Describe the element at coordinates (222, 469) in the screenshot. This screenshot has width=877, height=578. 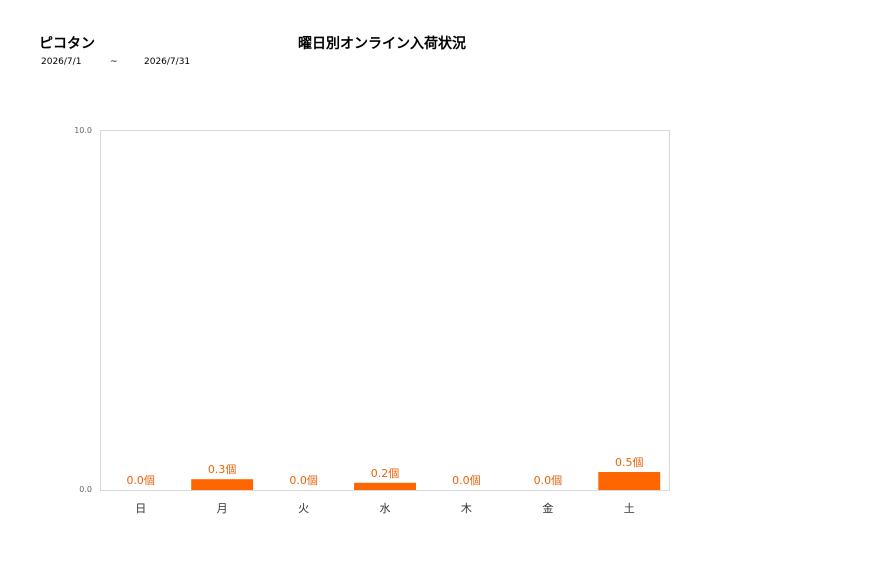
I see `data-label-1: 0.3個` at that location.